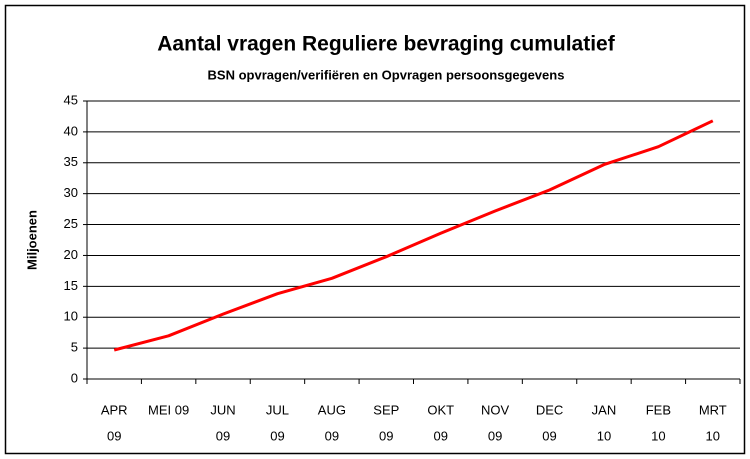  Describe the element at coordinates (71, 254) in the screenshot. I see `y-tick-label: 20` at that location.